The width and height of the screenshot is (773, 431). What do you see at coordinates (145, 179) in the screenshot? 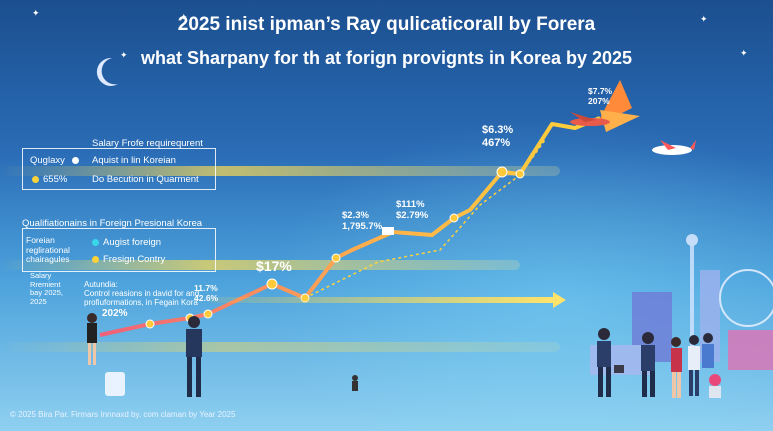
I see `panel1-row2-text: Do Becution in Quarment` at bounding box center [145, 179].